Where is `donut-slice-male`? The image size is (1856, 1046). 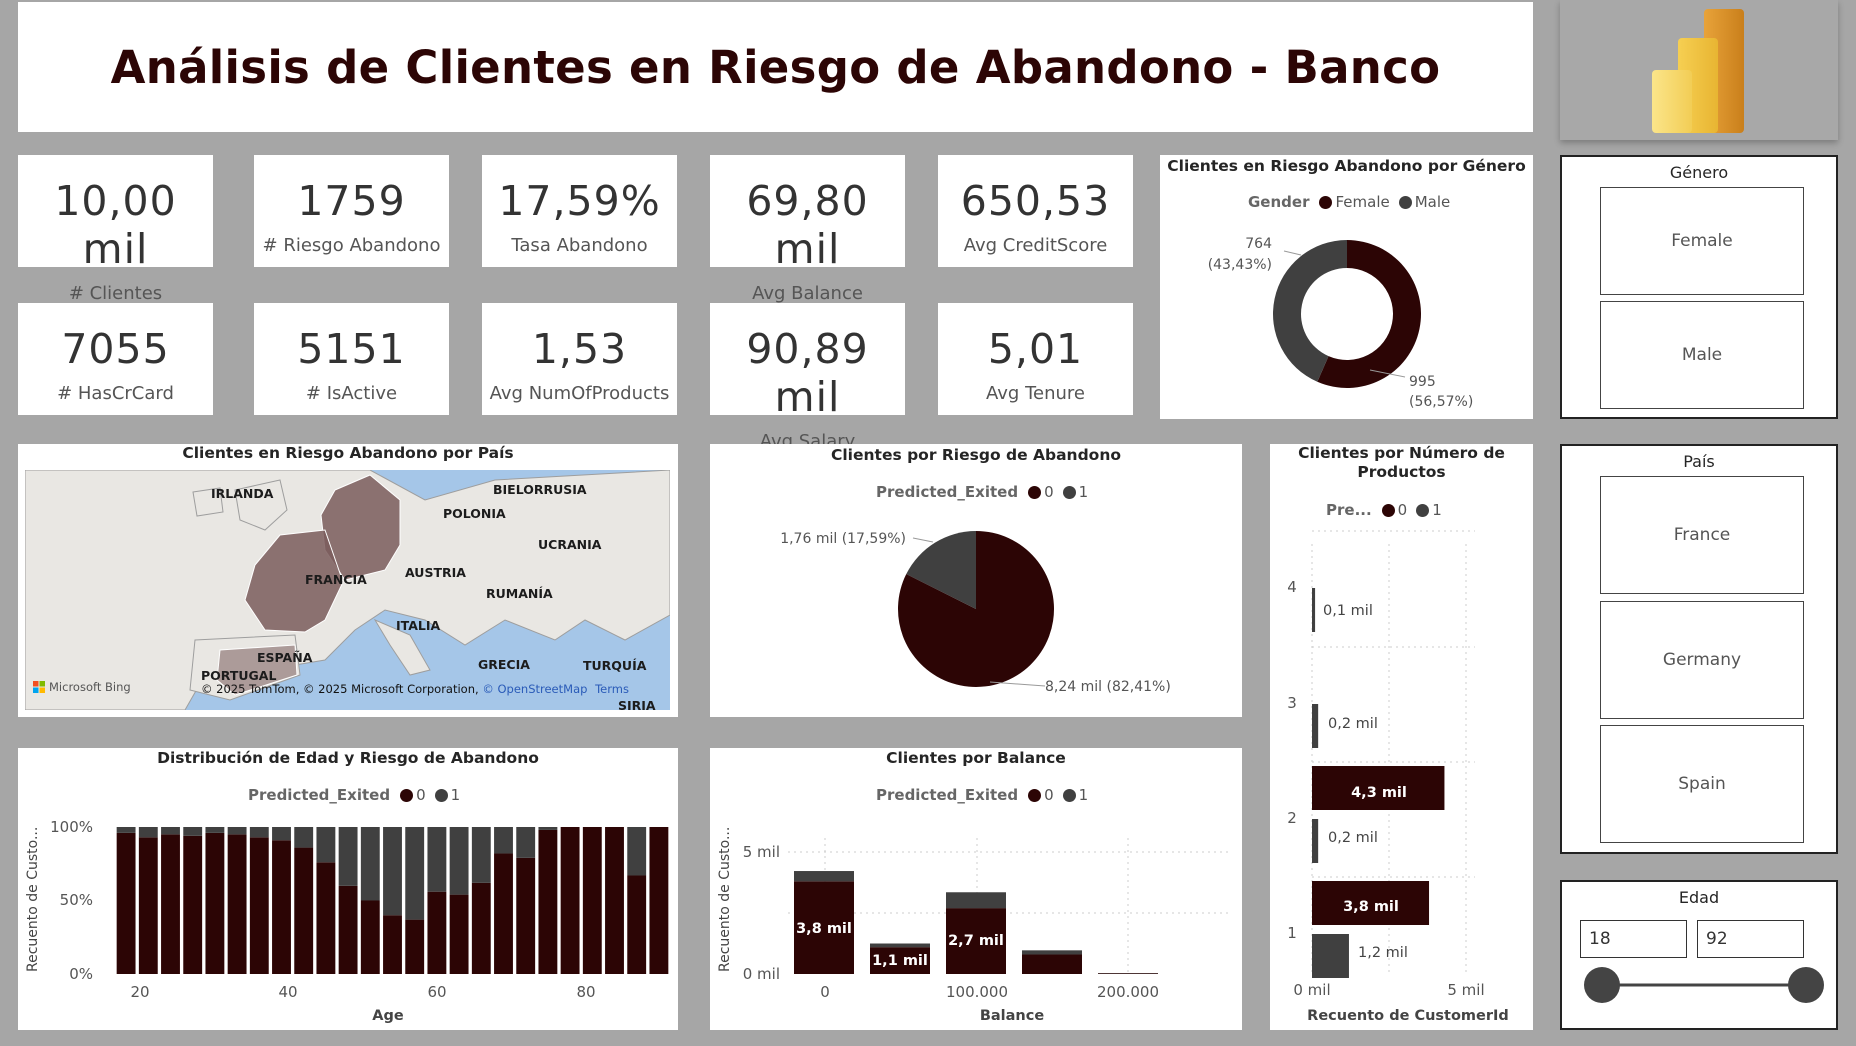
donut-slice-male is located at coordinates (1310, 311).